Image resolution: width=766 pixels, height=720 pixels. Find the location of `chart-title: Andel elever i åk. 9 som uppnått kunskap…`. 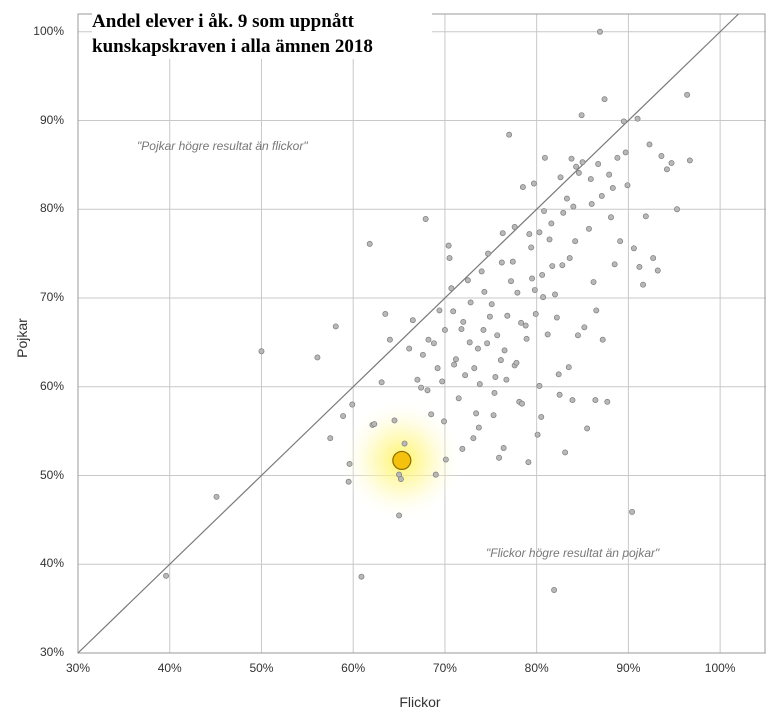

chart-title: Andel elever i åk. 9 som uppnått kunskap… is located at coordinates (262, 34).